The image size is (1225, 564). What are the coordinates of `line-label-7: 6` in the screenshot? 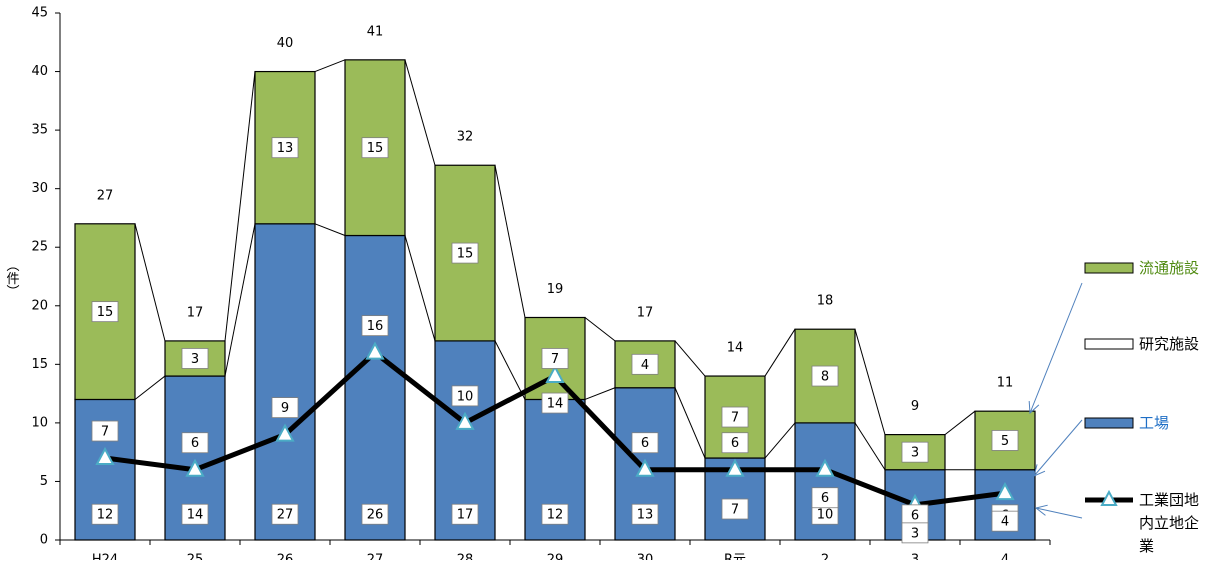 It's located at (735, 443).